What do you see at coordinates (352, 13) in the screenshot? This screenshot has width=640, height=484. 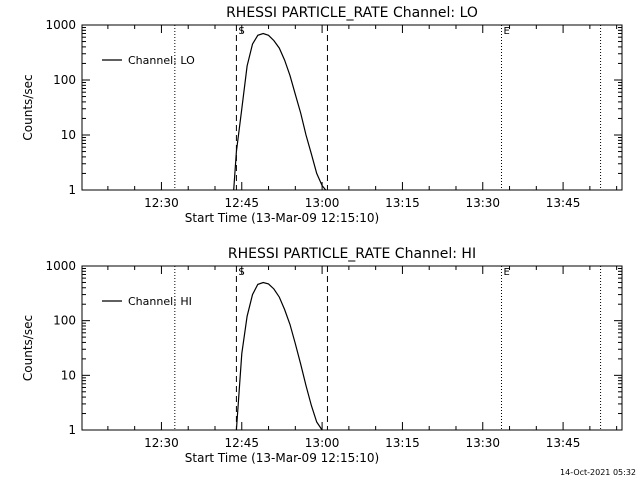 I see `chart-title: RHESSI PARTICLE_RATE Channel: LO` at bounding box center [352, 13].